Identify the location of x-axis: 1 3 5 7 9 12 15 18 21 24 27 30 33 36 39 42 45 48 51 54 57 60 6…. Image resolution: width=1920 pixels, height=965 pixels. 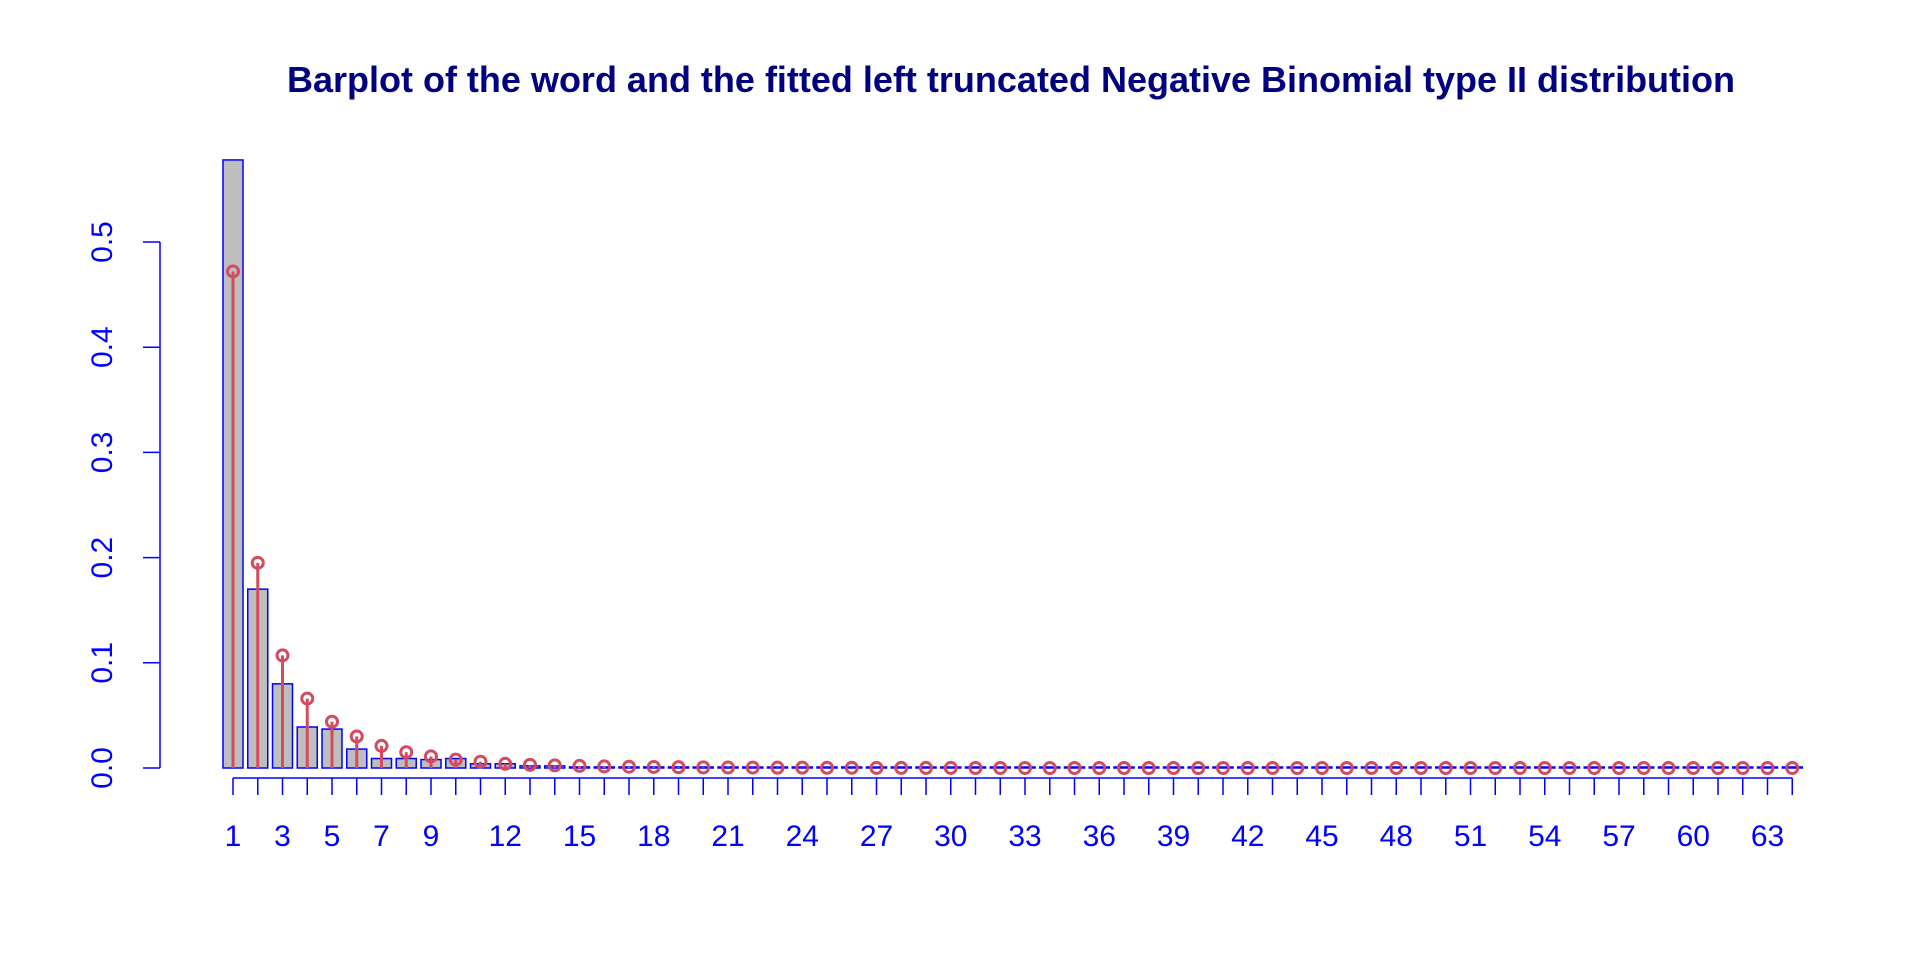
(1009, 815).